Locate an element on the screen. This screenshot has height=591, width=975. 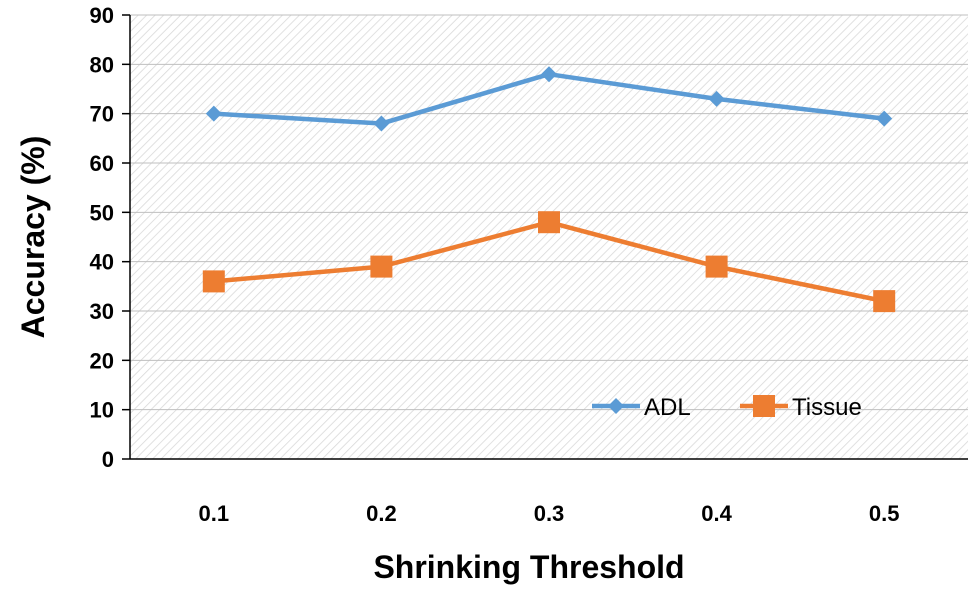
y-tick-label: 60 is located at coordinates (102, 163).